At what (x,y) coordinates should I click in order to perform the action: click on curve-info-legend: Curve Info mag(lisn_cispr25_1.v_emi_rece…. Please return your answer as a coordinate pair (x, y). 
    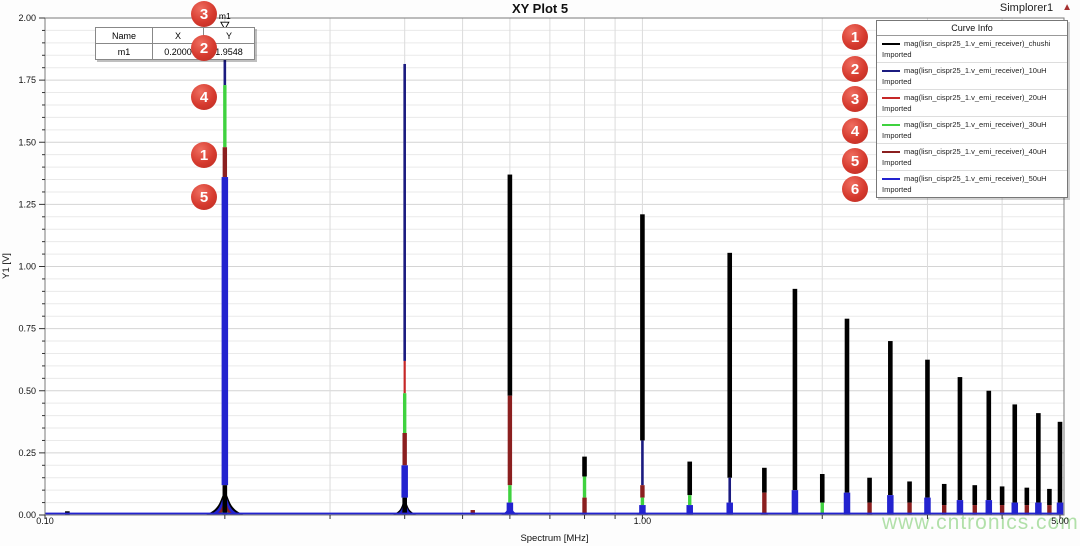
    Looking at the image, I should click on (972, 109).